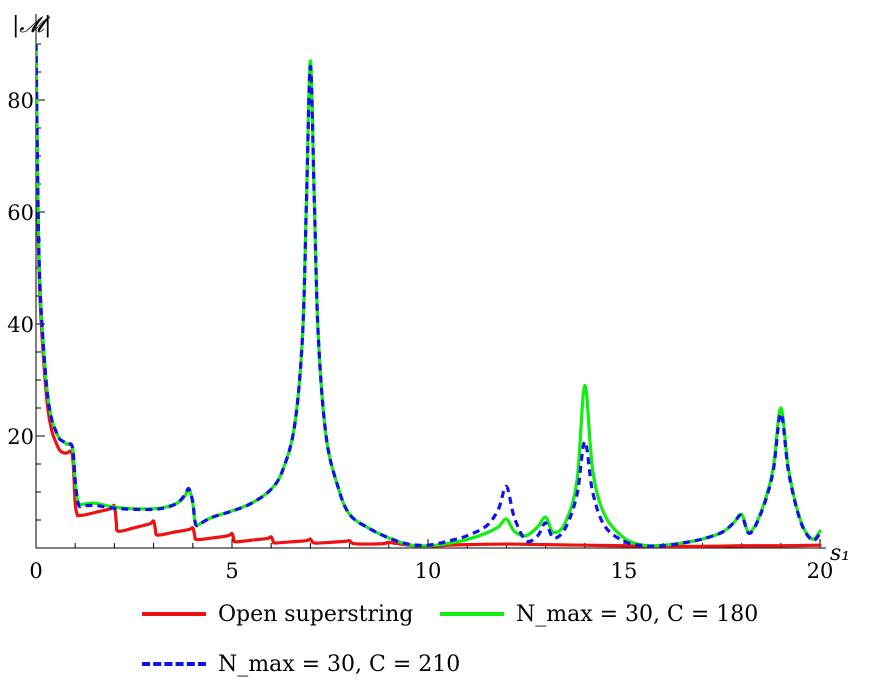 Image resolution: width=872 pixels, height=689 pixels. I want to click on x-tick-label: 10, so click(428, 570).